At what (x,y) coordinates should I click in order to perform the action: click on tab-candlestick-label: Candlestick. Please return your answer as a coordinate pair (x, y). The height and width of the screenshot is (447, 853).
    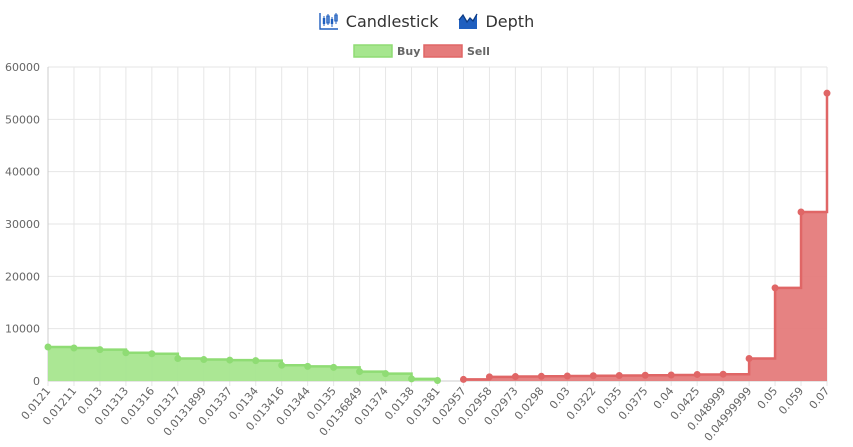
    Looking at the image, I should click on (392, 21).